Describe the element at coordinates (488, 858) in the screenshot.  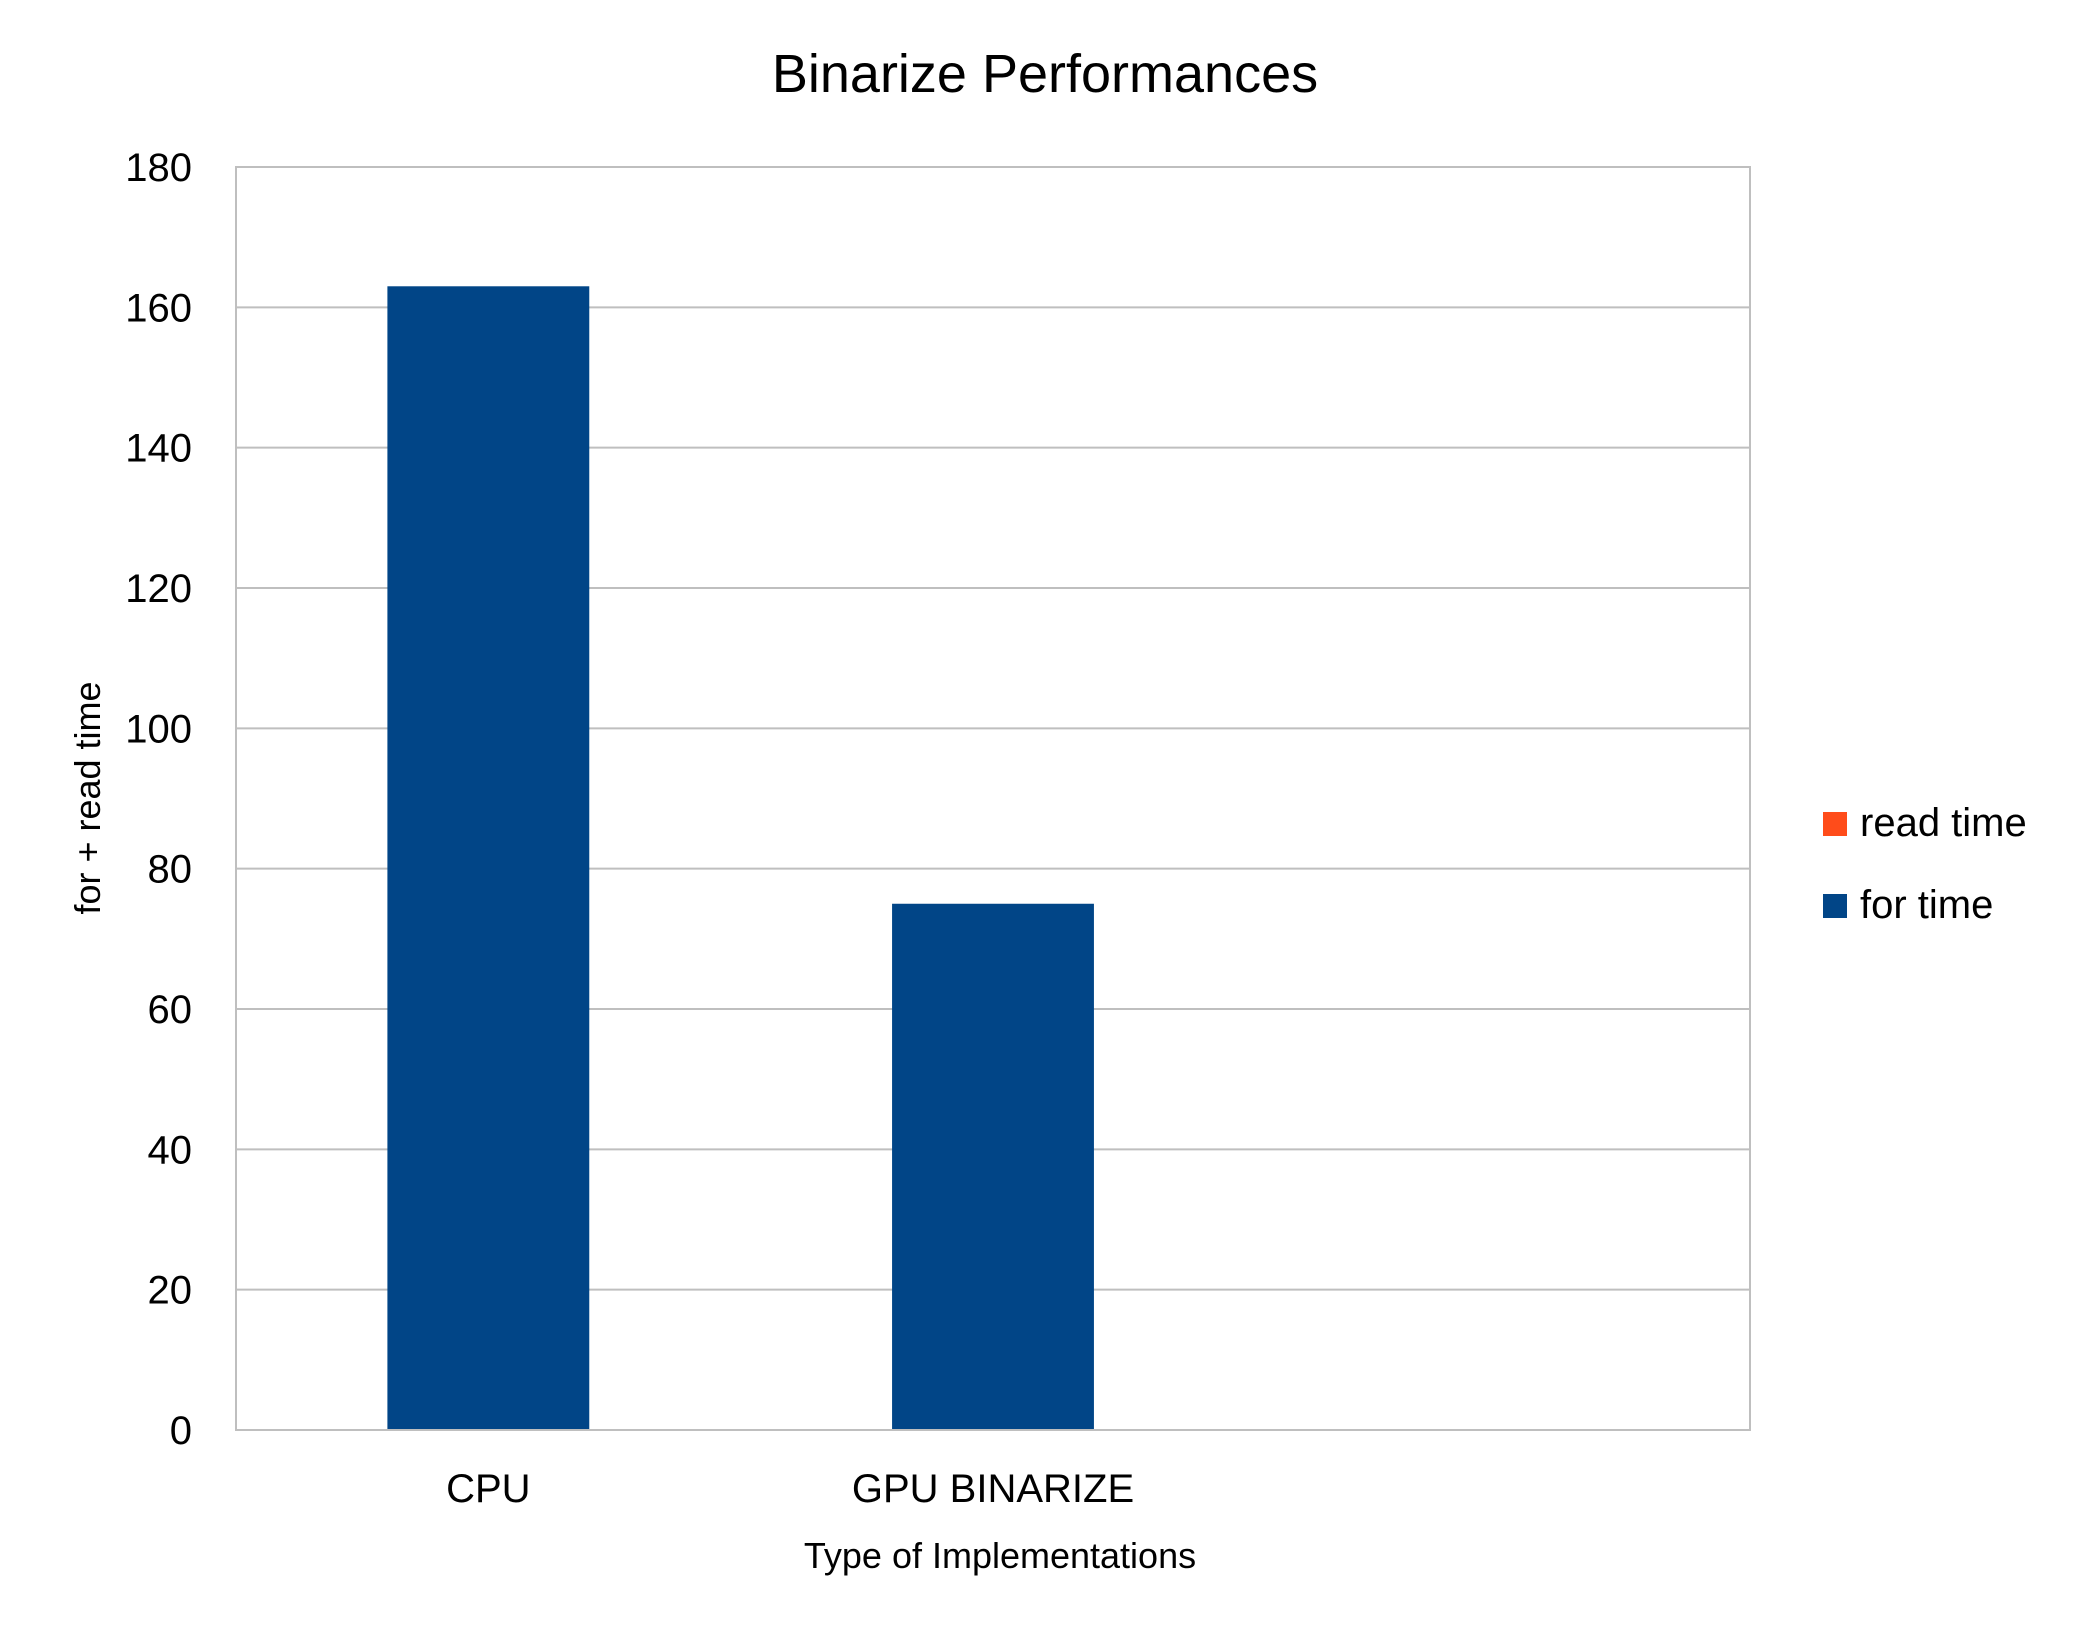
I see `bar-for-time-cpu` at that location.